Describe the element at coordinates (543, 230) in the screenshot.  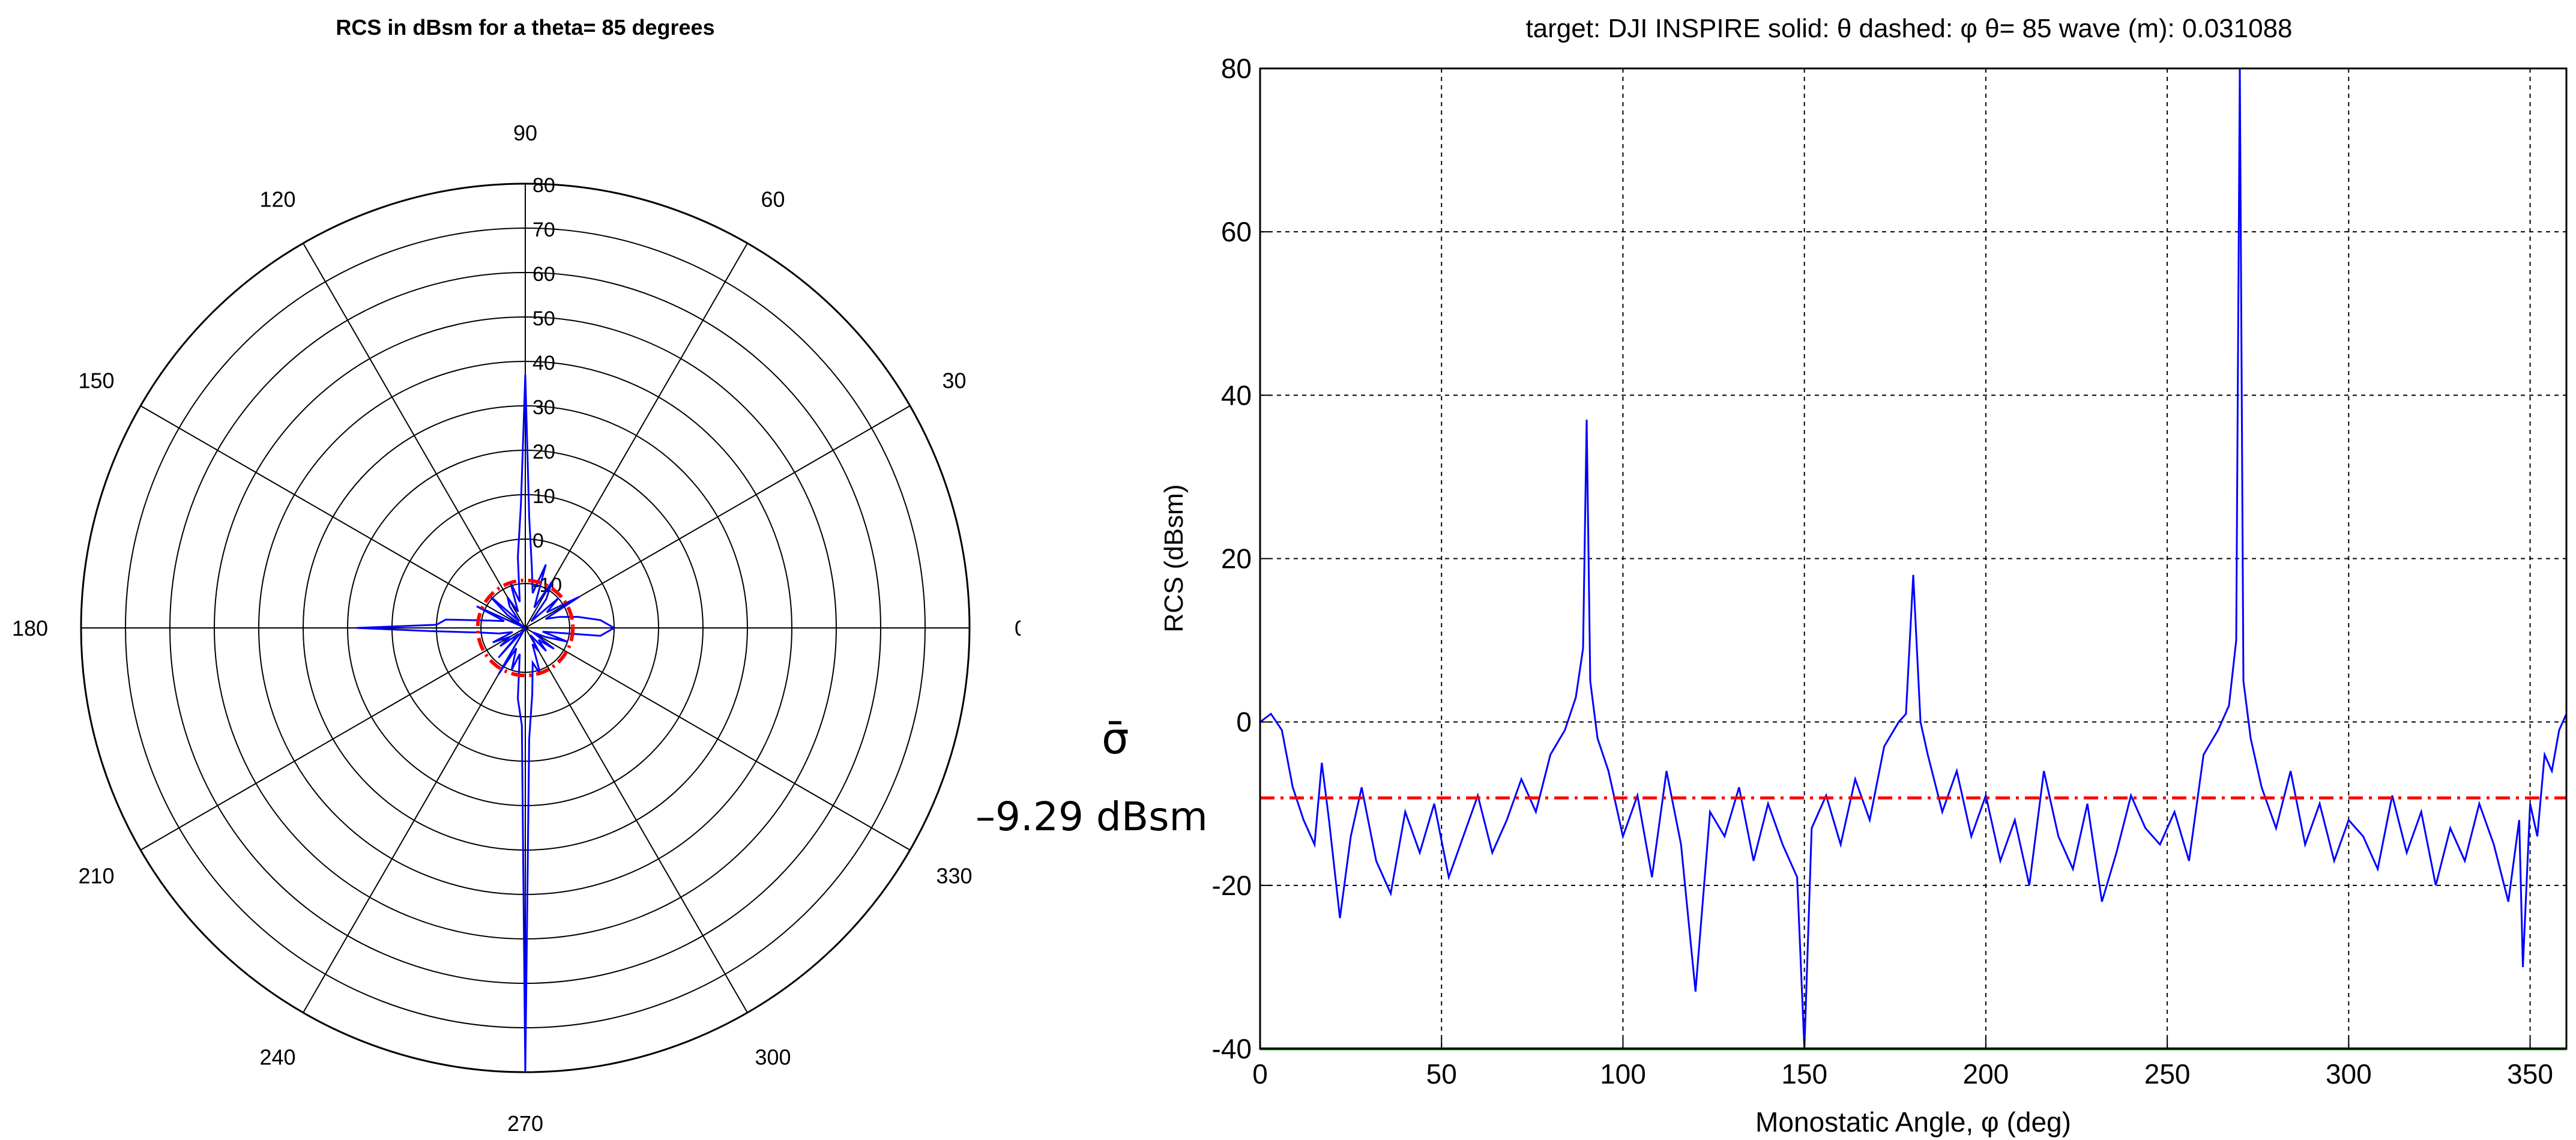
I see `polar-radial-tick: 70` at that location.